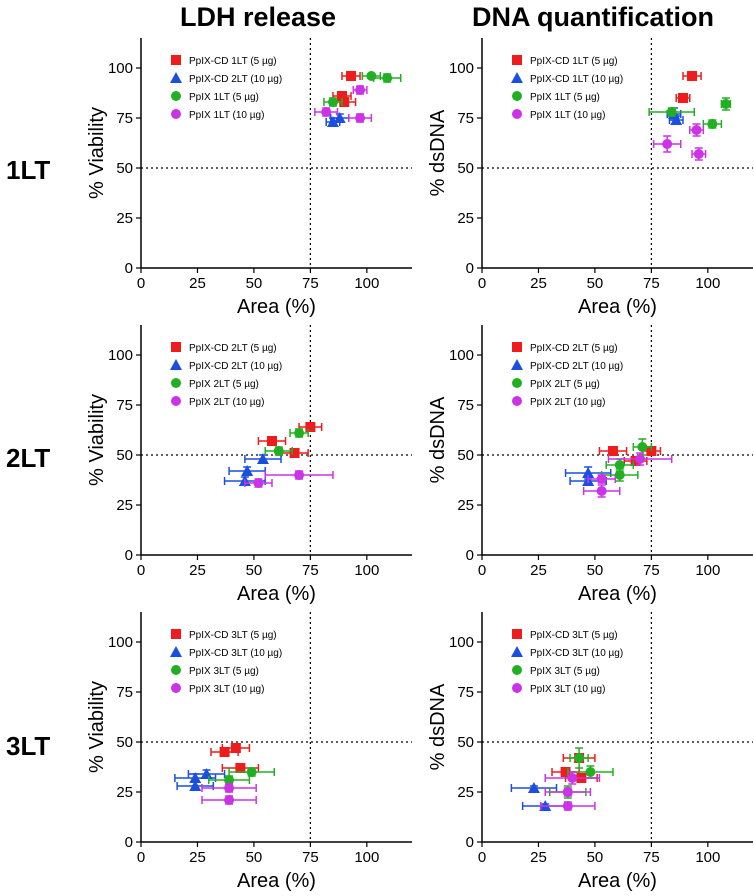 This screenshot has width=754, height=896. What do you see at coordinates (224, 97) in the screenshot?
I see `legend-label: PpIX 1LT (5 µg)` at bounding box center [224, 97].